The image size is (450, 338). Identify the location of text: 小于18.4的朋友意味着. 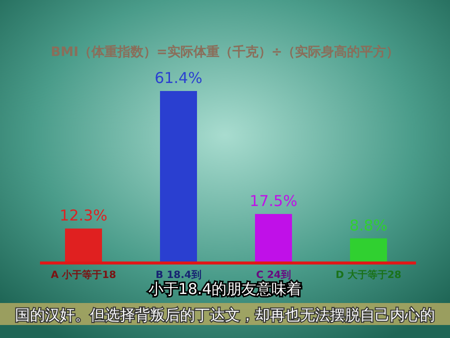
(225, 289).